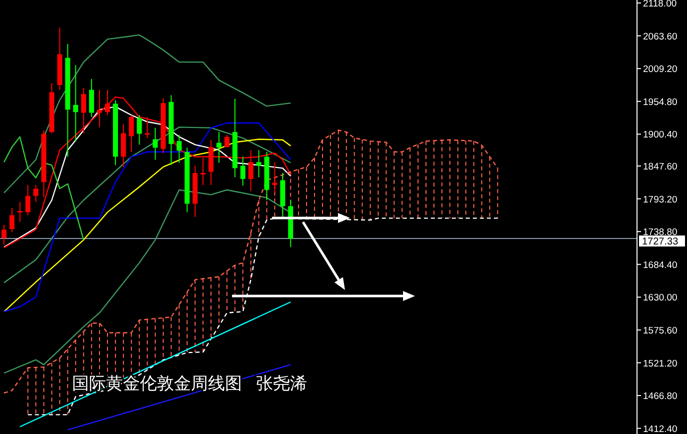 Image resolution: width=687 pixels, height=434 pixels. Describe the element at coordinates (660, 396) in the screenshot. I see `y-tick-label: 1466.80` at that location.